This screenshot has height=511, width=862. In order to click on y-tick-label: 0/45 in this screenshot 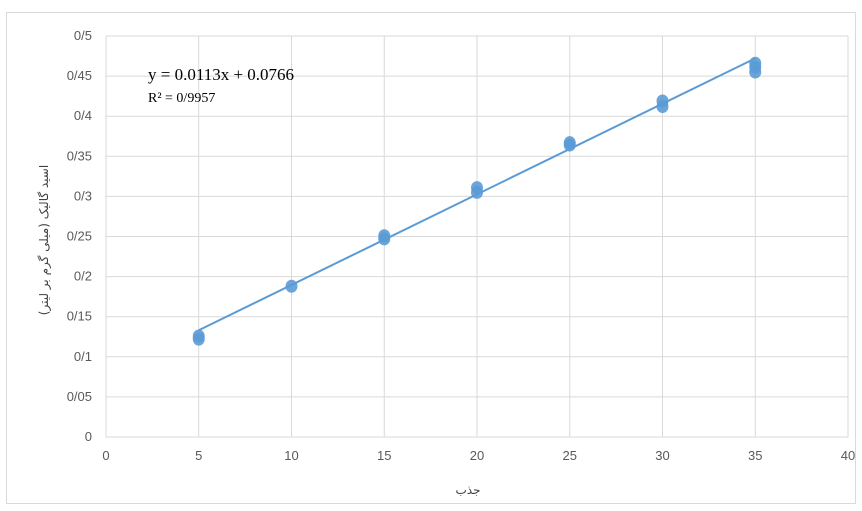, I will do `click(79, 75)`.